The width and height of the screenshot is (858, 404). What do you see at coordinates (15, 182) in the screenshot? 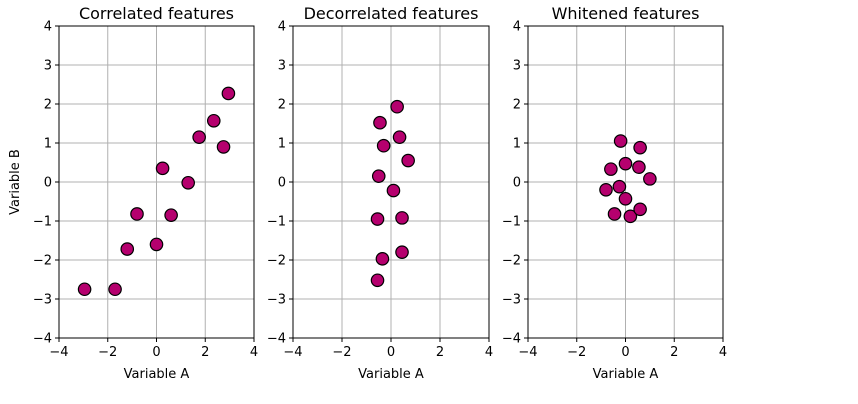
I see `y-axis-label: Variable B` at bounding box center [15, 182].